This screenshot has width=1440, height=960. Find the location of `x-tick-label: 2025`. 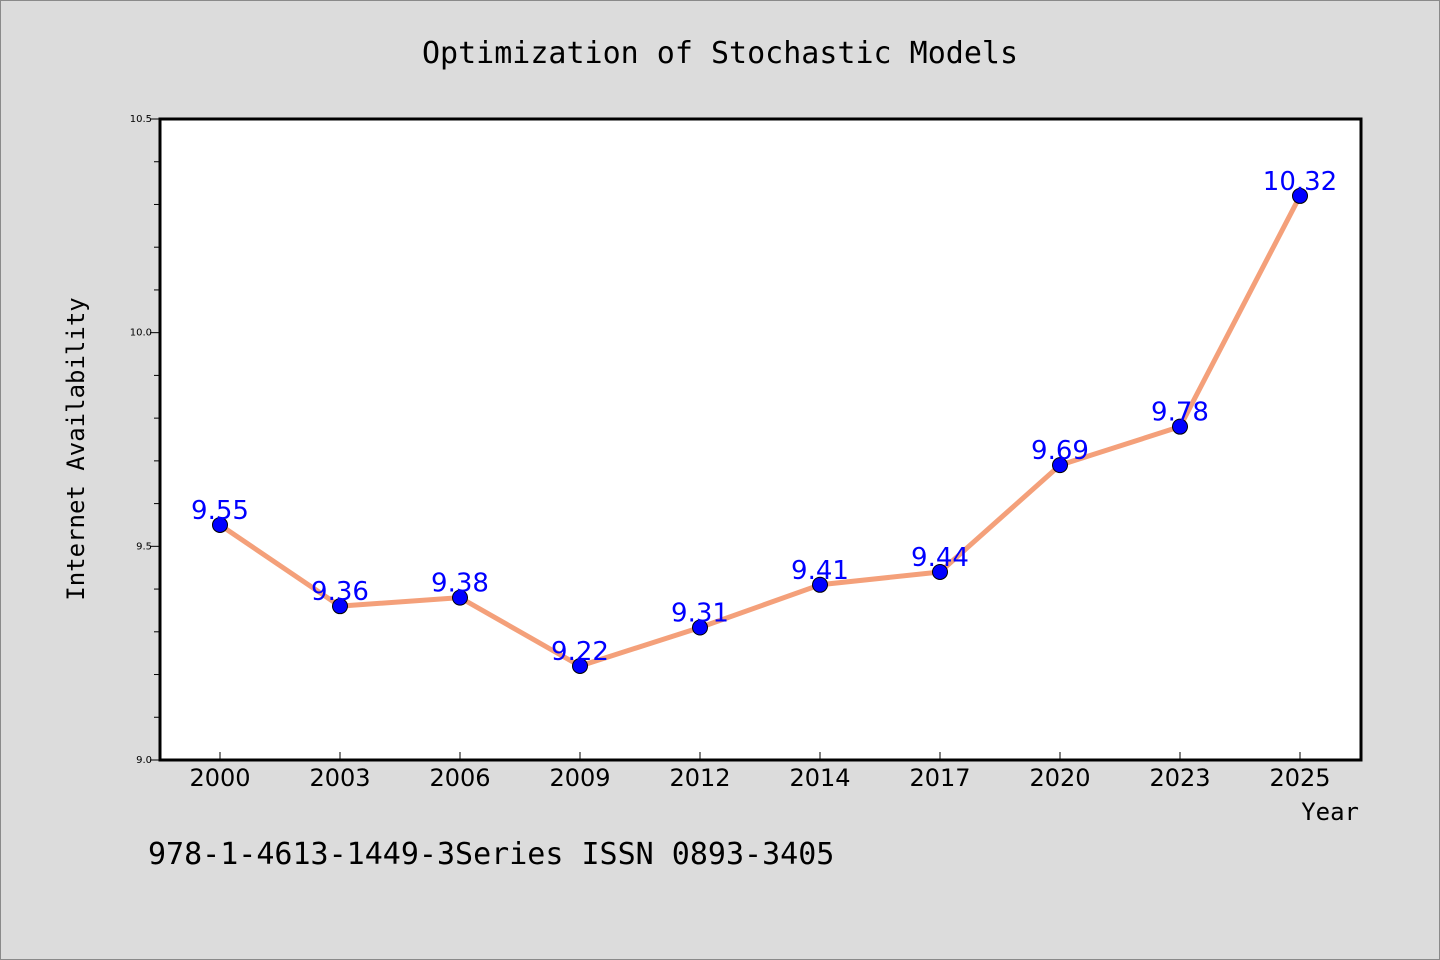

x-tick-label: 2025 is located at coordinates (1299, 778).